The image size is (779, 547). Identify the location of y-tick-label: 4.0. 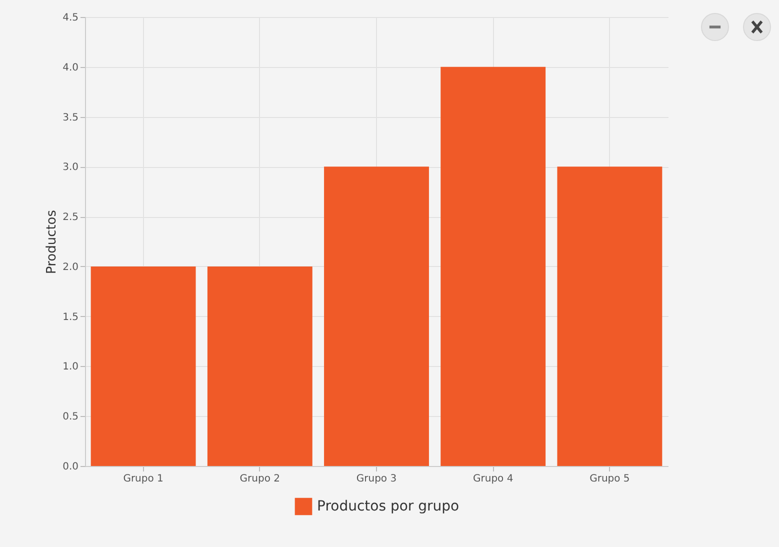
(70, 68).